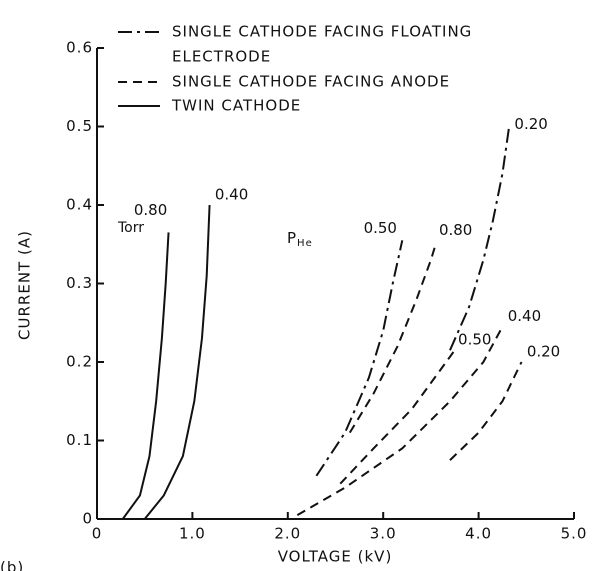  I want to click on panel-label: (b), so click(12, 565).